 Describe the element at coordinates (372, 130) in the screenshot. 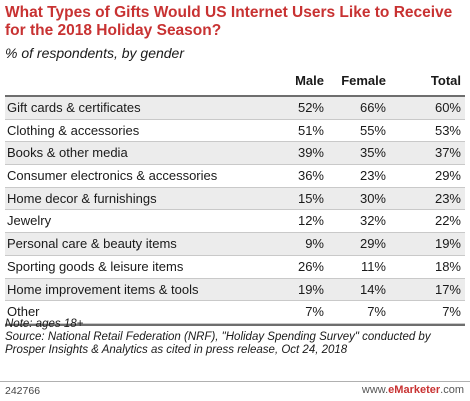

I see `cell-female: 55%` at that location.